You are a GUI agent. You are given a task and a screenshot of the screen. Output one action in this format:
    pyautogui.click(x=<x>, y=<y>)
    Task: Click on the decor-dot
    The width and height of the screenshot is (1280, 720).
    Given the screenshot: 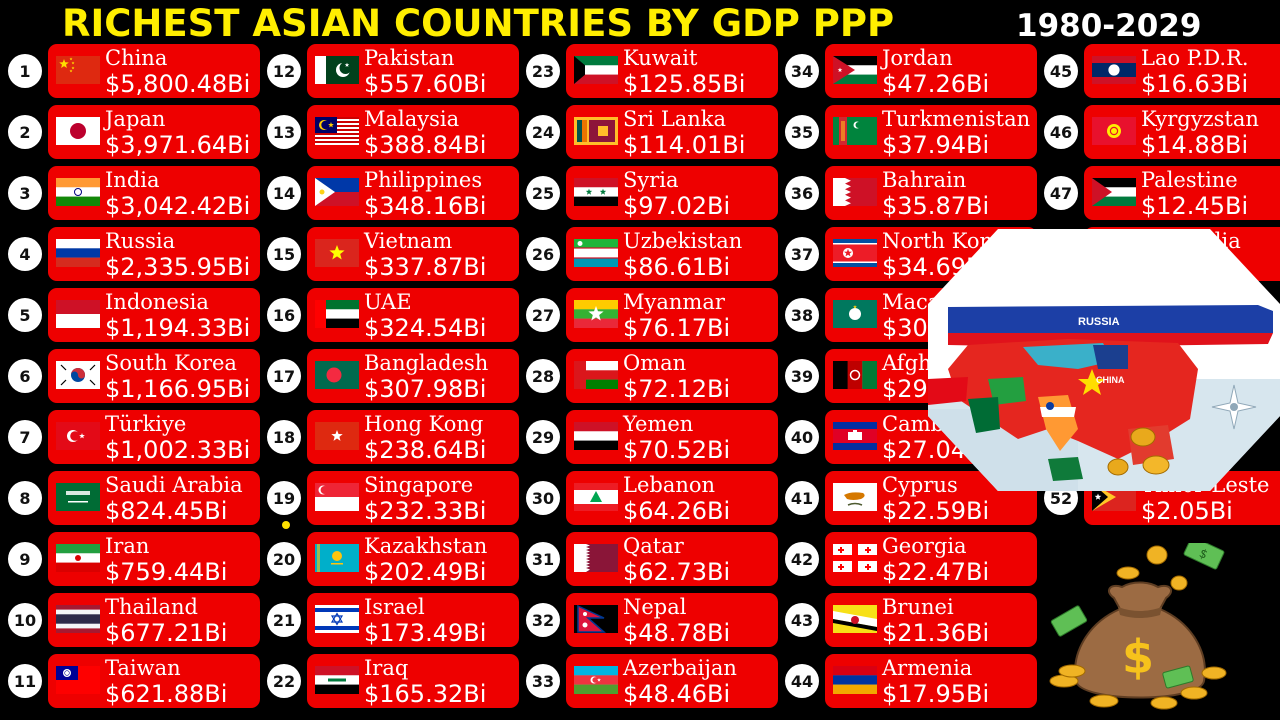 What is the action you would take?
    pyautogui.click(x=286, y=525)
    